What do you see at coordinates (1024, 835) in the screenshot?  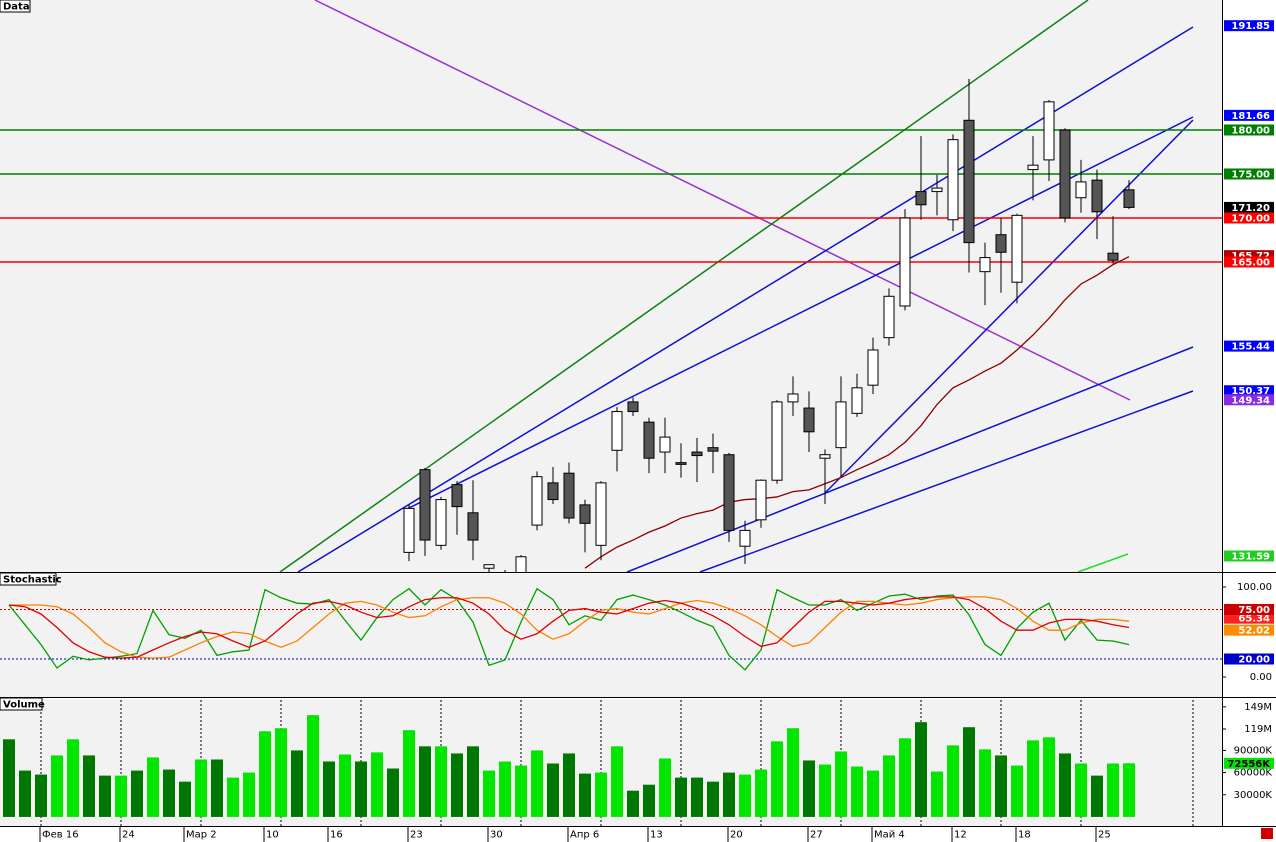 I see `x-tick-label: 18` at bounding box center [1024, 835].